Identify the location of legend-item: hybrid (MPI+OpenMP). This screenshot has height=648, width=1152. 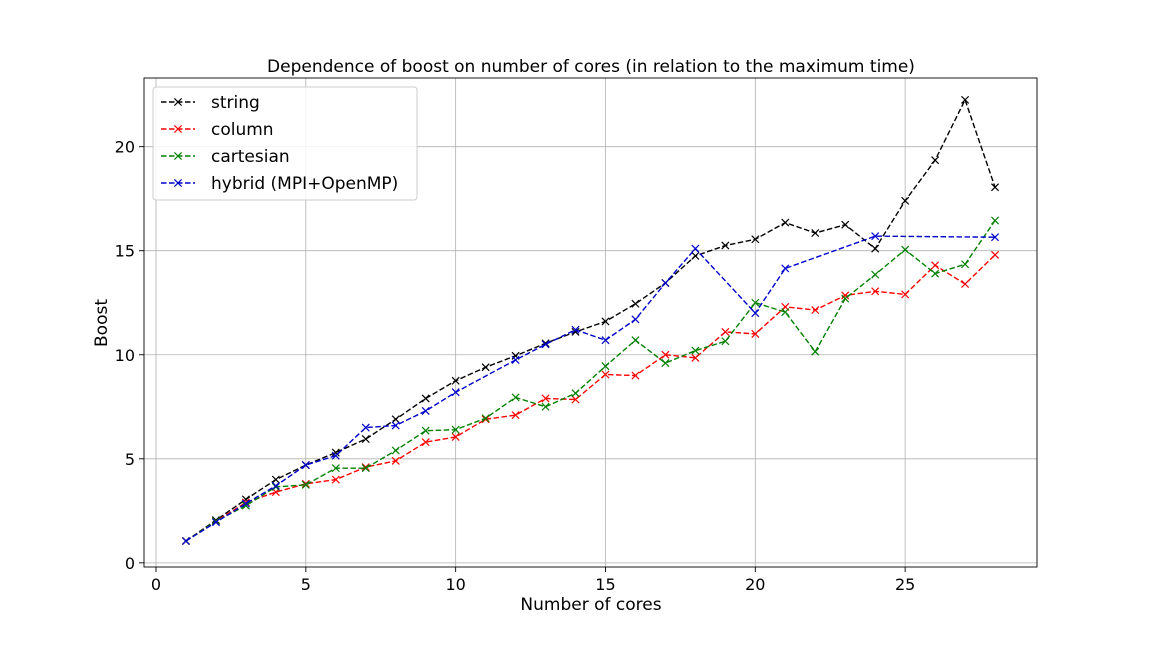
(279, 184).